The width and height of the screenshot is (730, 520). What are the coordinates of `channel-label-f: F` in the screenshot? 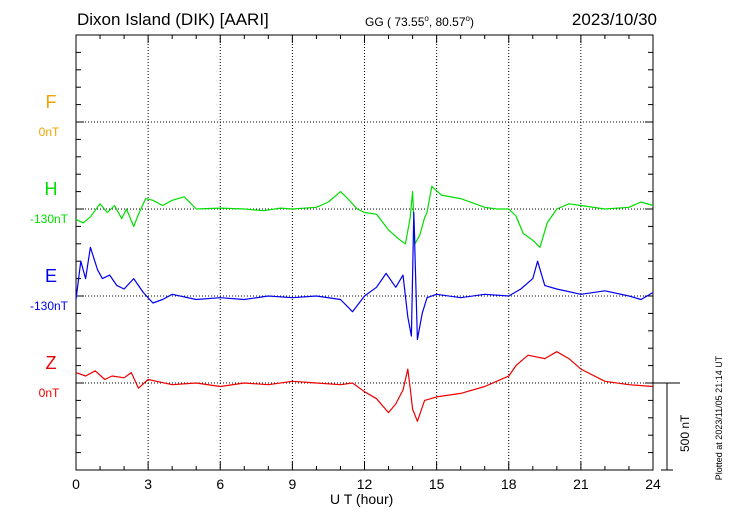 It's located at (51, 102).